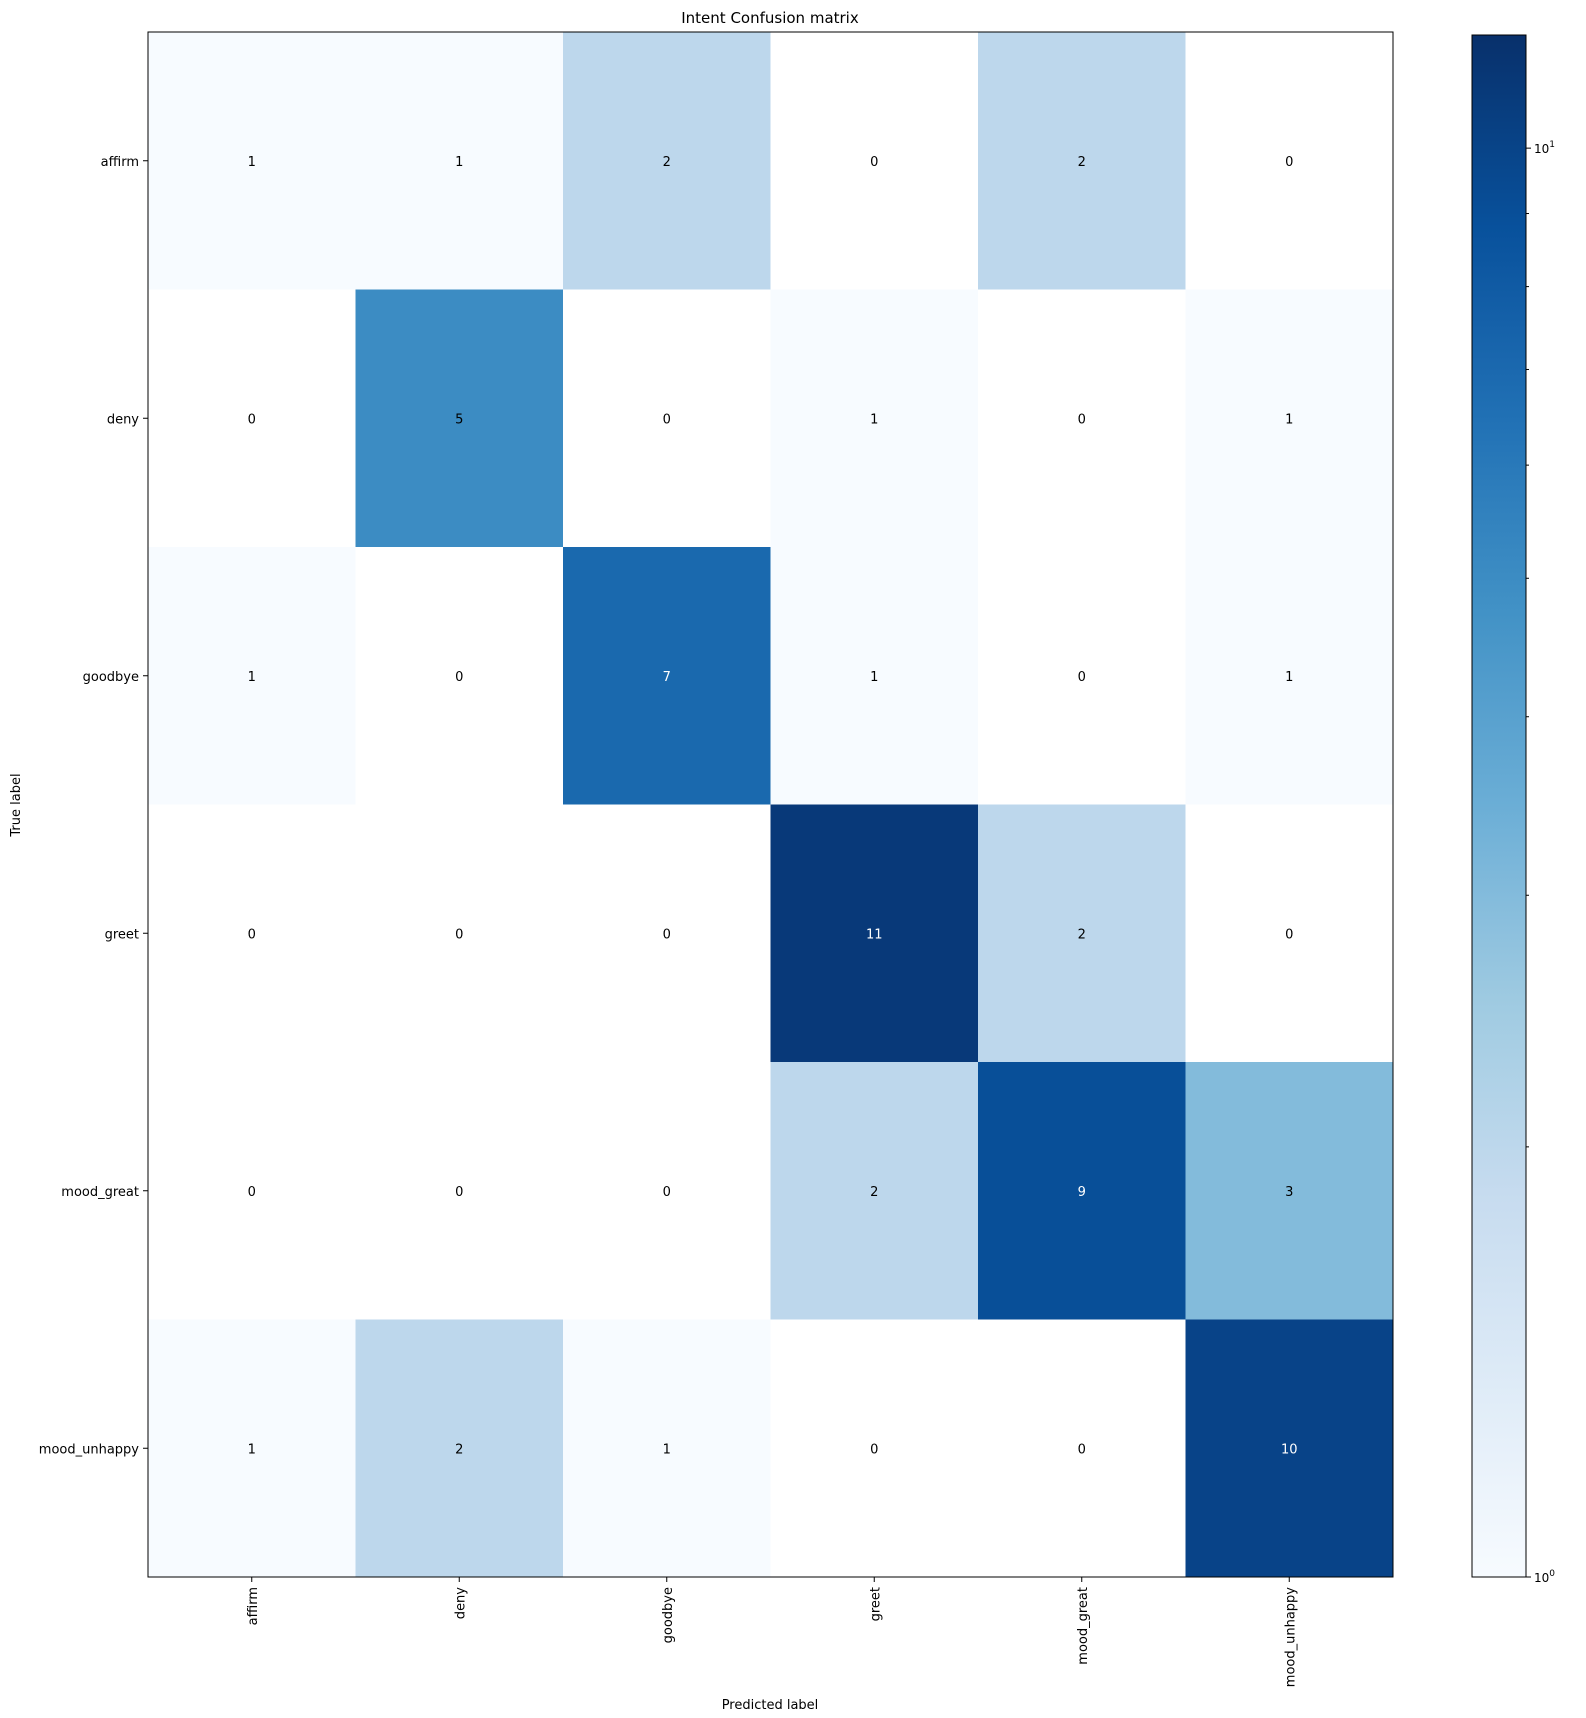 Image resolution: width=1586 pixels, height=1718 pixels. Describe the element at coordinates (111, 677) in the screenshot. I see `y-tick-label: goodbye` at that location.